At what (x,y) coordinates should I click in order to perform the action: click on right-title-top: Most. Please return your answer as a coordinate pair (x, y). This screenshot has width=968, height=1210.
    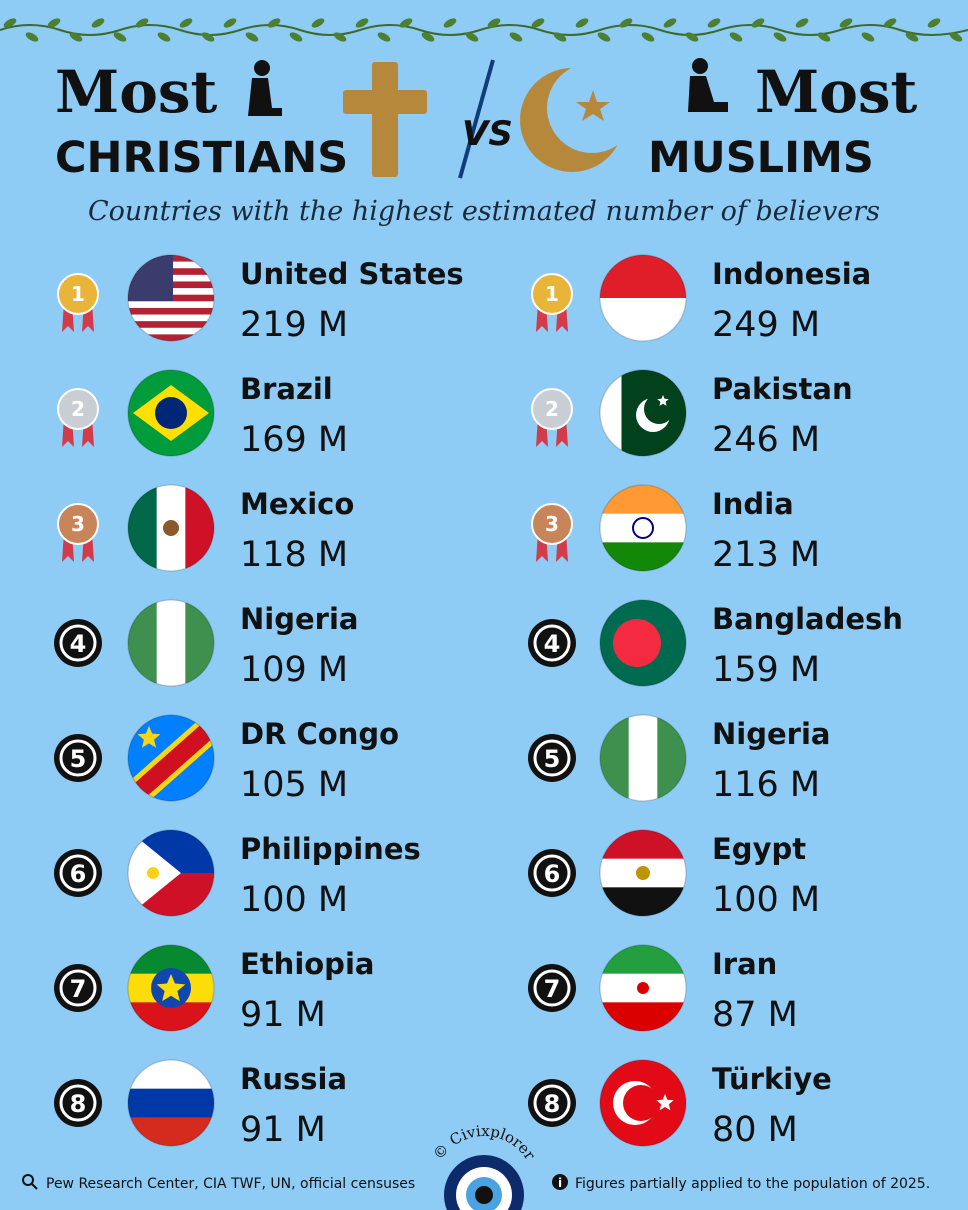
    Looking at the image, I should click on (836, 92).